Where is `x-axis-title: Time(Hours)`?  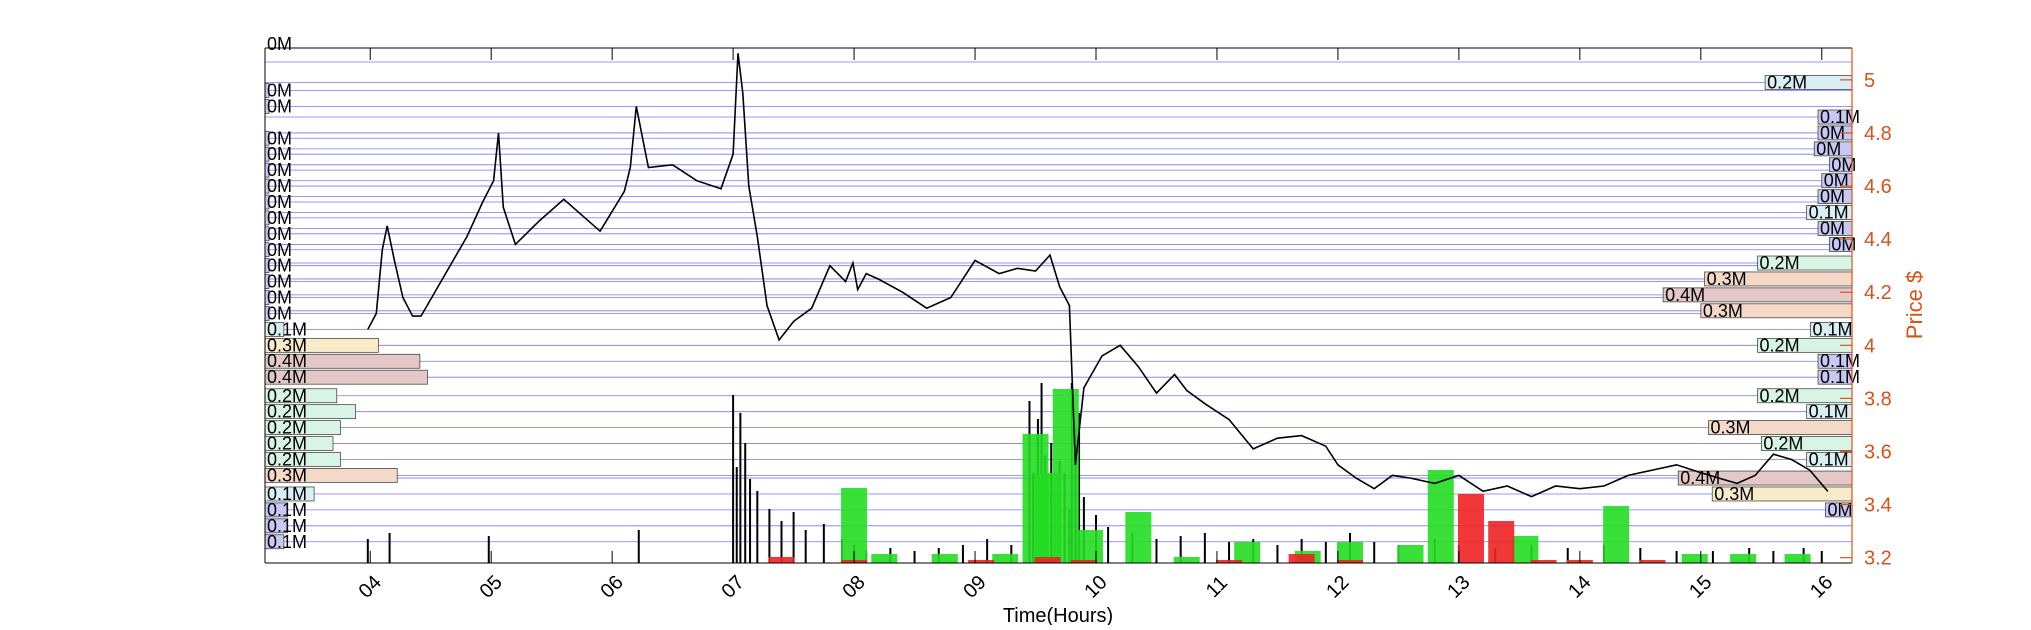 x-axis-title: Time(Hours) is located at coordinates (1058, 615).